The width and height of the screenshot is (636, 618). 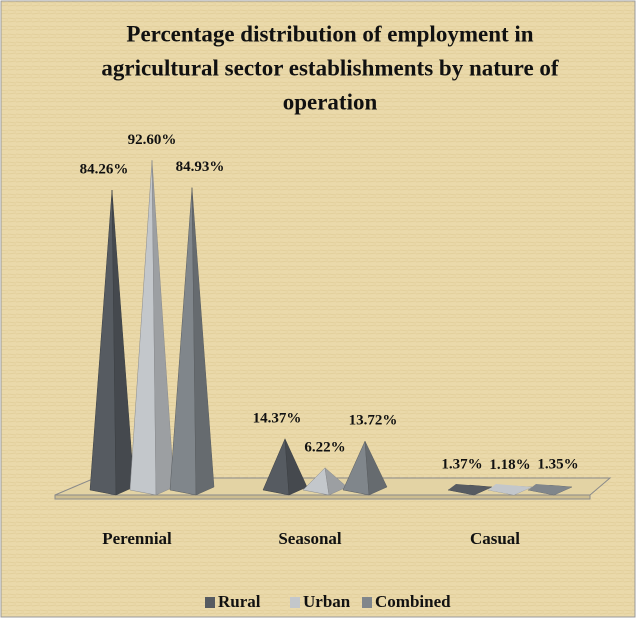 What do you see at coordinates (329, 33) in the screenshot?
I see `chart-title: Percentage distribution of employment in` at bounding box center [329, 33].